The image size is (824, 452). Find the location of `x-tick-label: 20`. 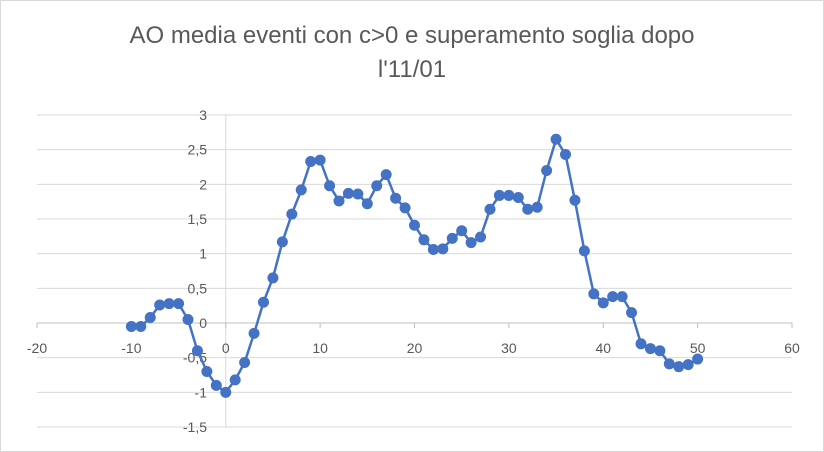

x-tick-label: 20 is located at coordinates (415, 348).